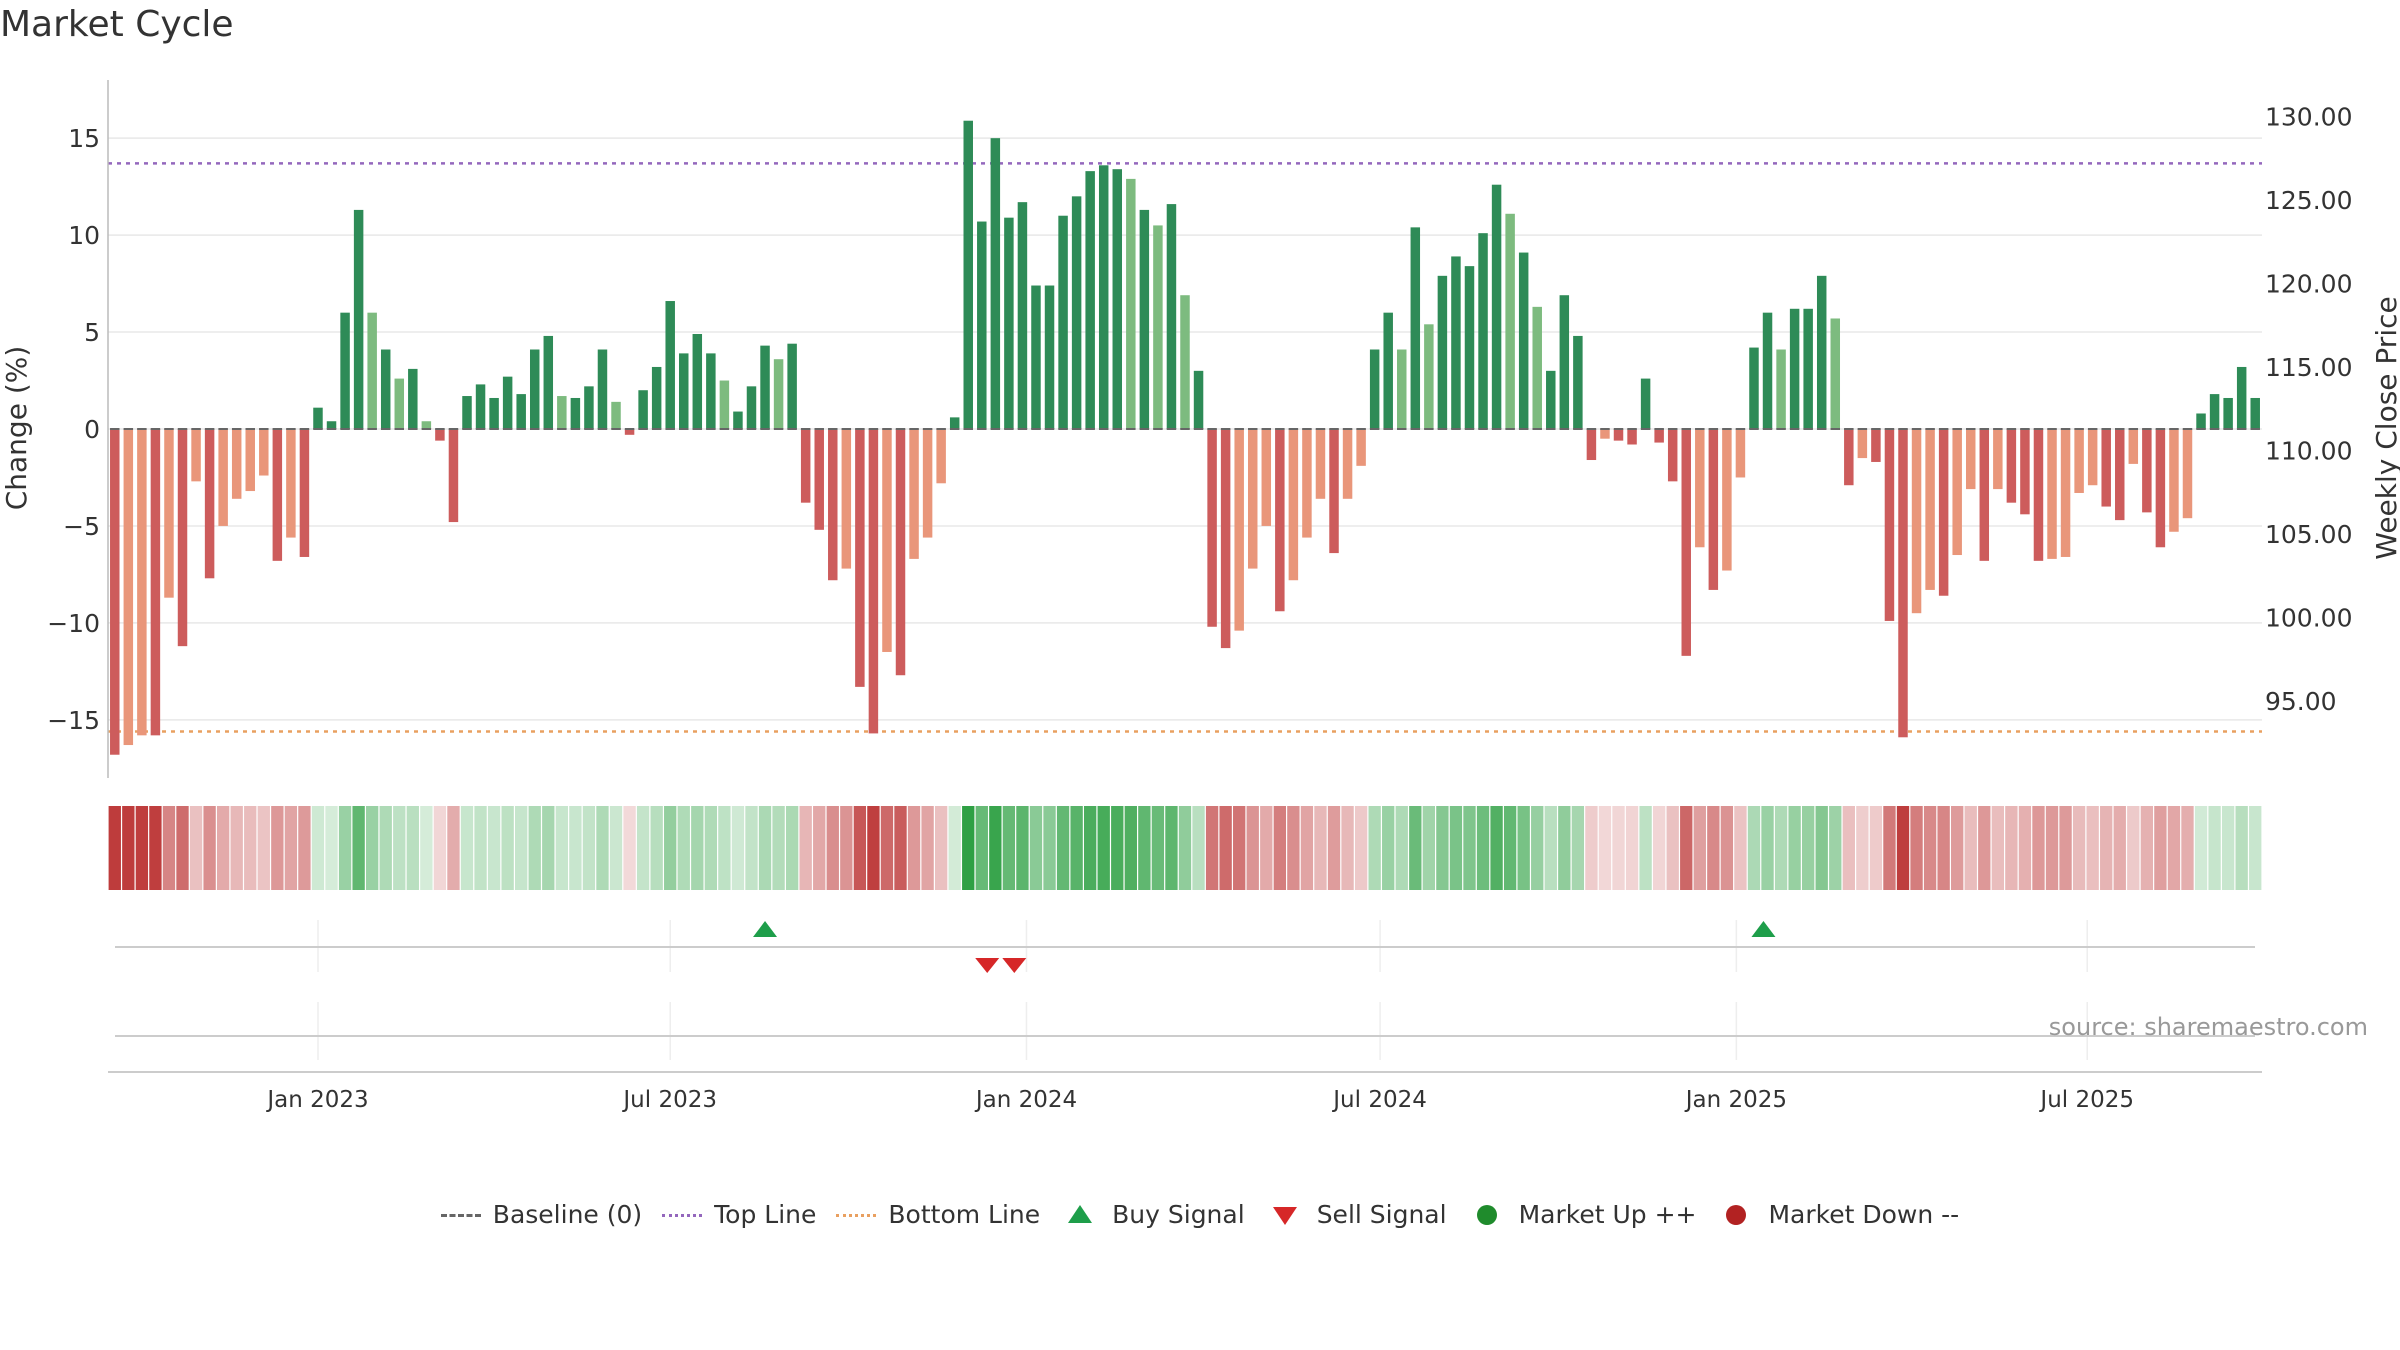 The height and width of the screenshot is (1350, 2400). Describe the element at coordinates (1736, 1214) in the screenshot. I see `red-circle-icon` at that location.